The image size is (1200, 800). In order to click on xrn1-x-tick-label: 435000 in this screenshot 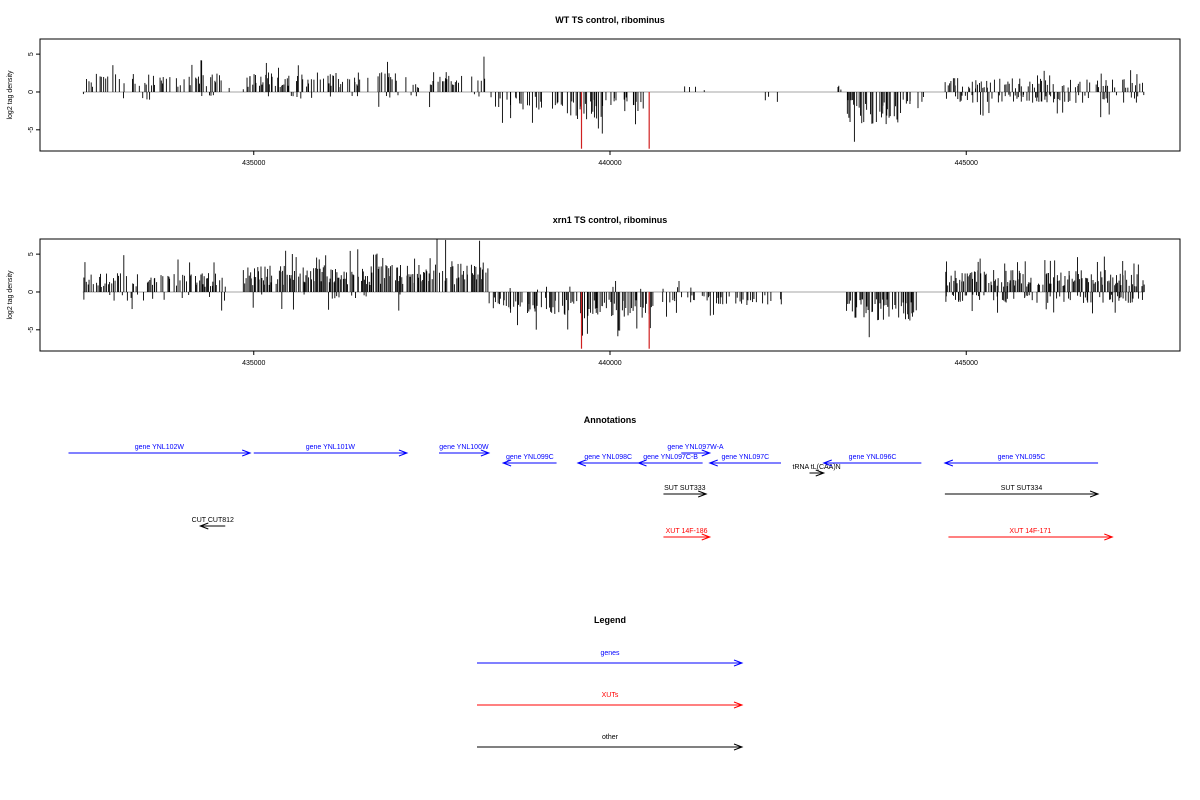, I will do `click(253, 363)`.